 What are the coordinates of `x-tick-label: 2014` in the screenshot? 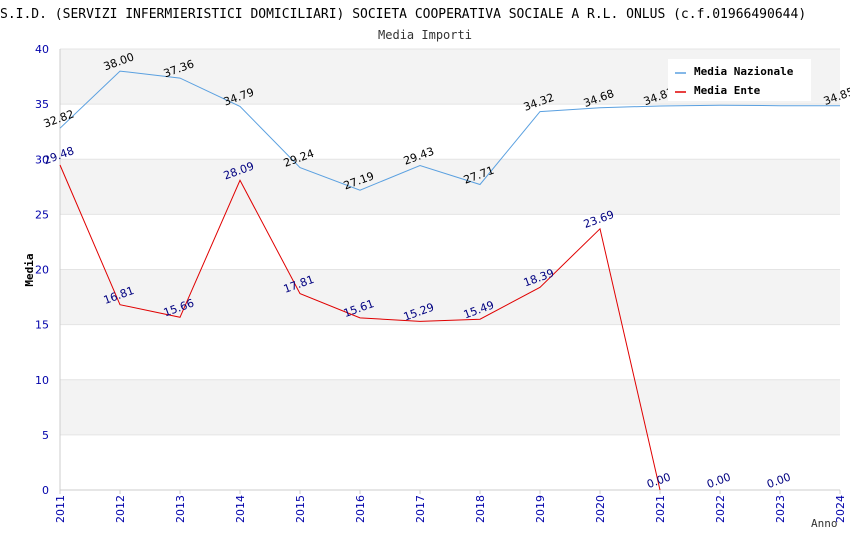 It's located at (240, 509).